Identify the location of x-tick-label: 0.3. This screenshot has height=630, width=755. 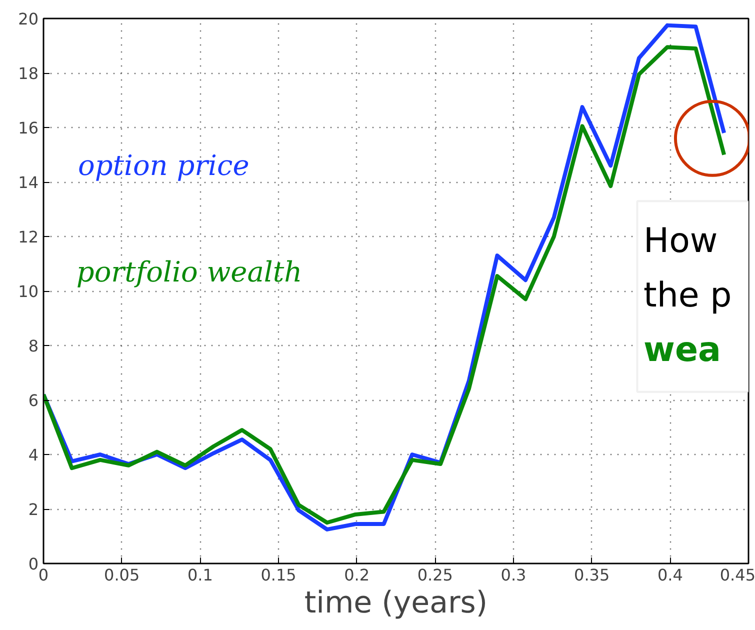
(513, 575).